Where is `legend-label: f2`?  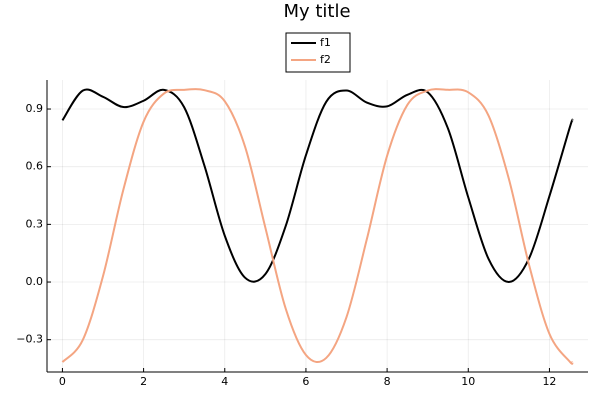
legend-label: f2 is located at coordinates (325, 59).